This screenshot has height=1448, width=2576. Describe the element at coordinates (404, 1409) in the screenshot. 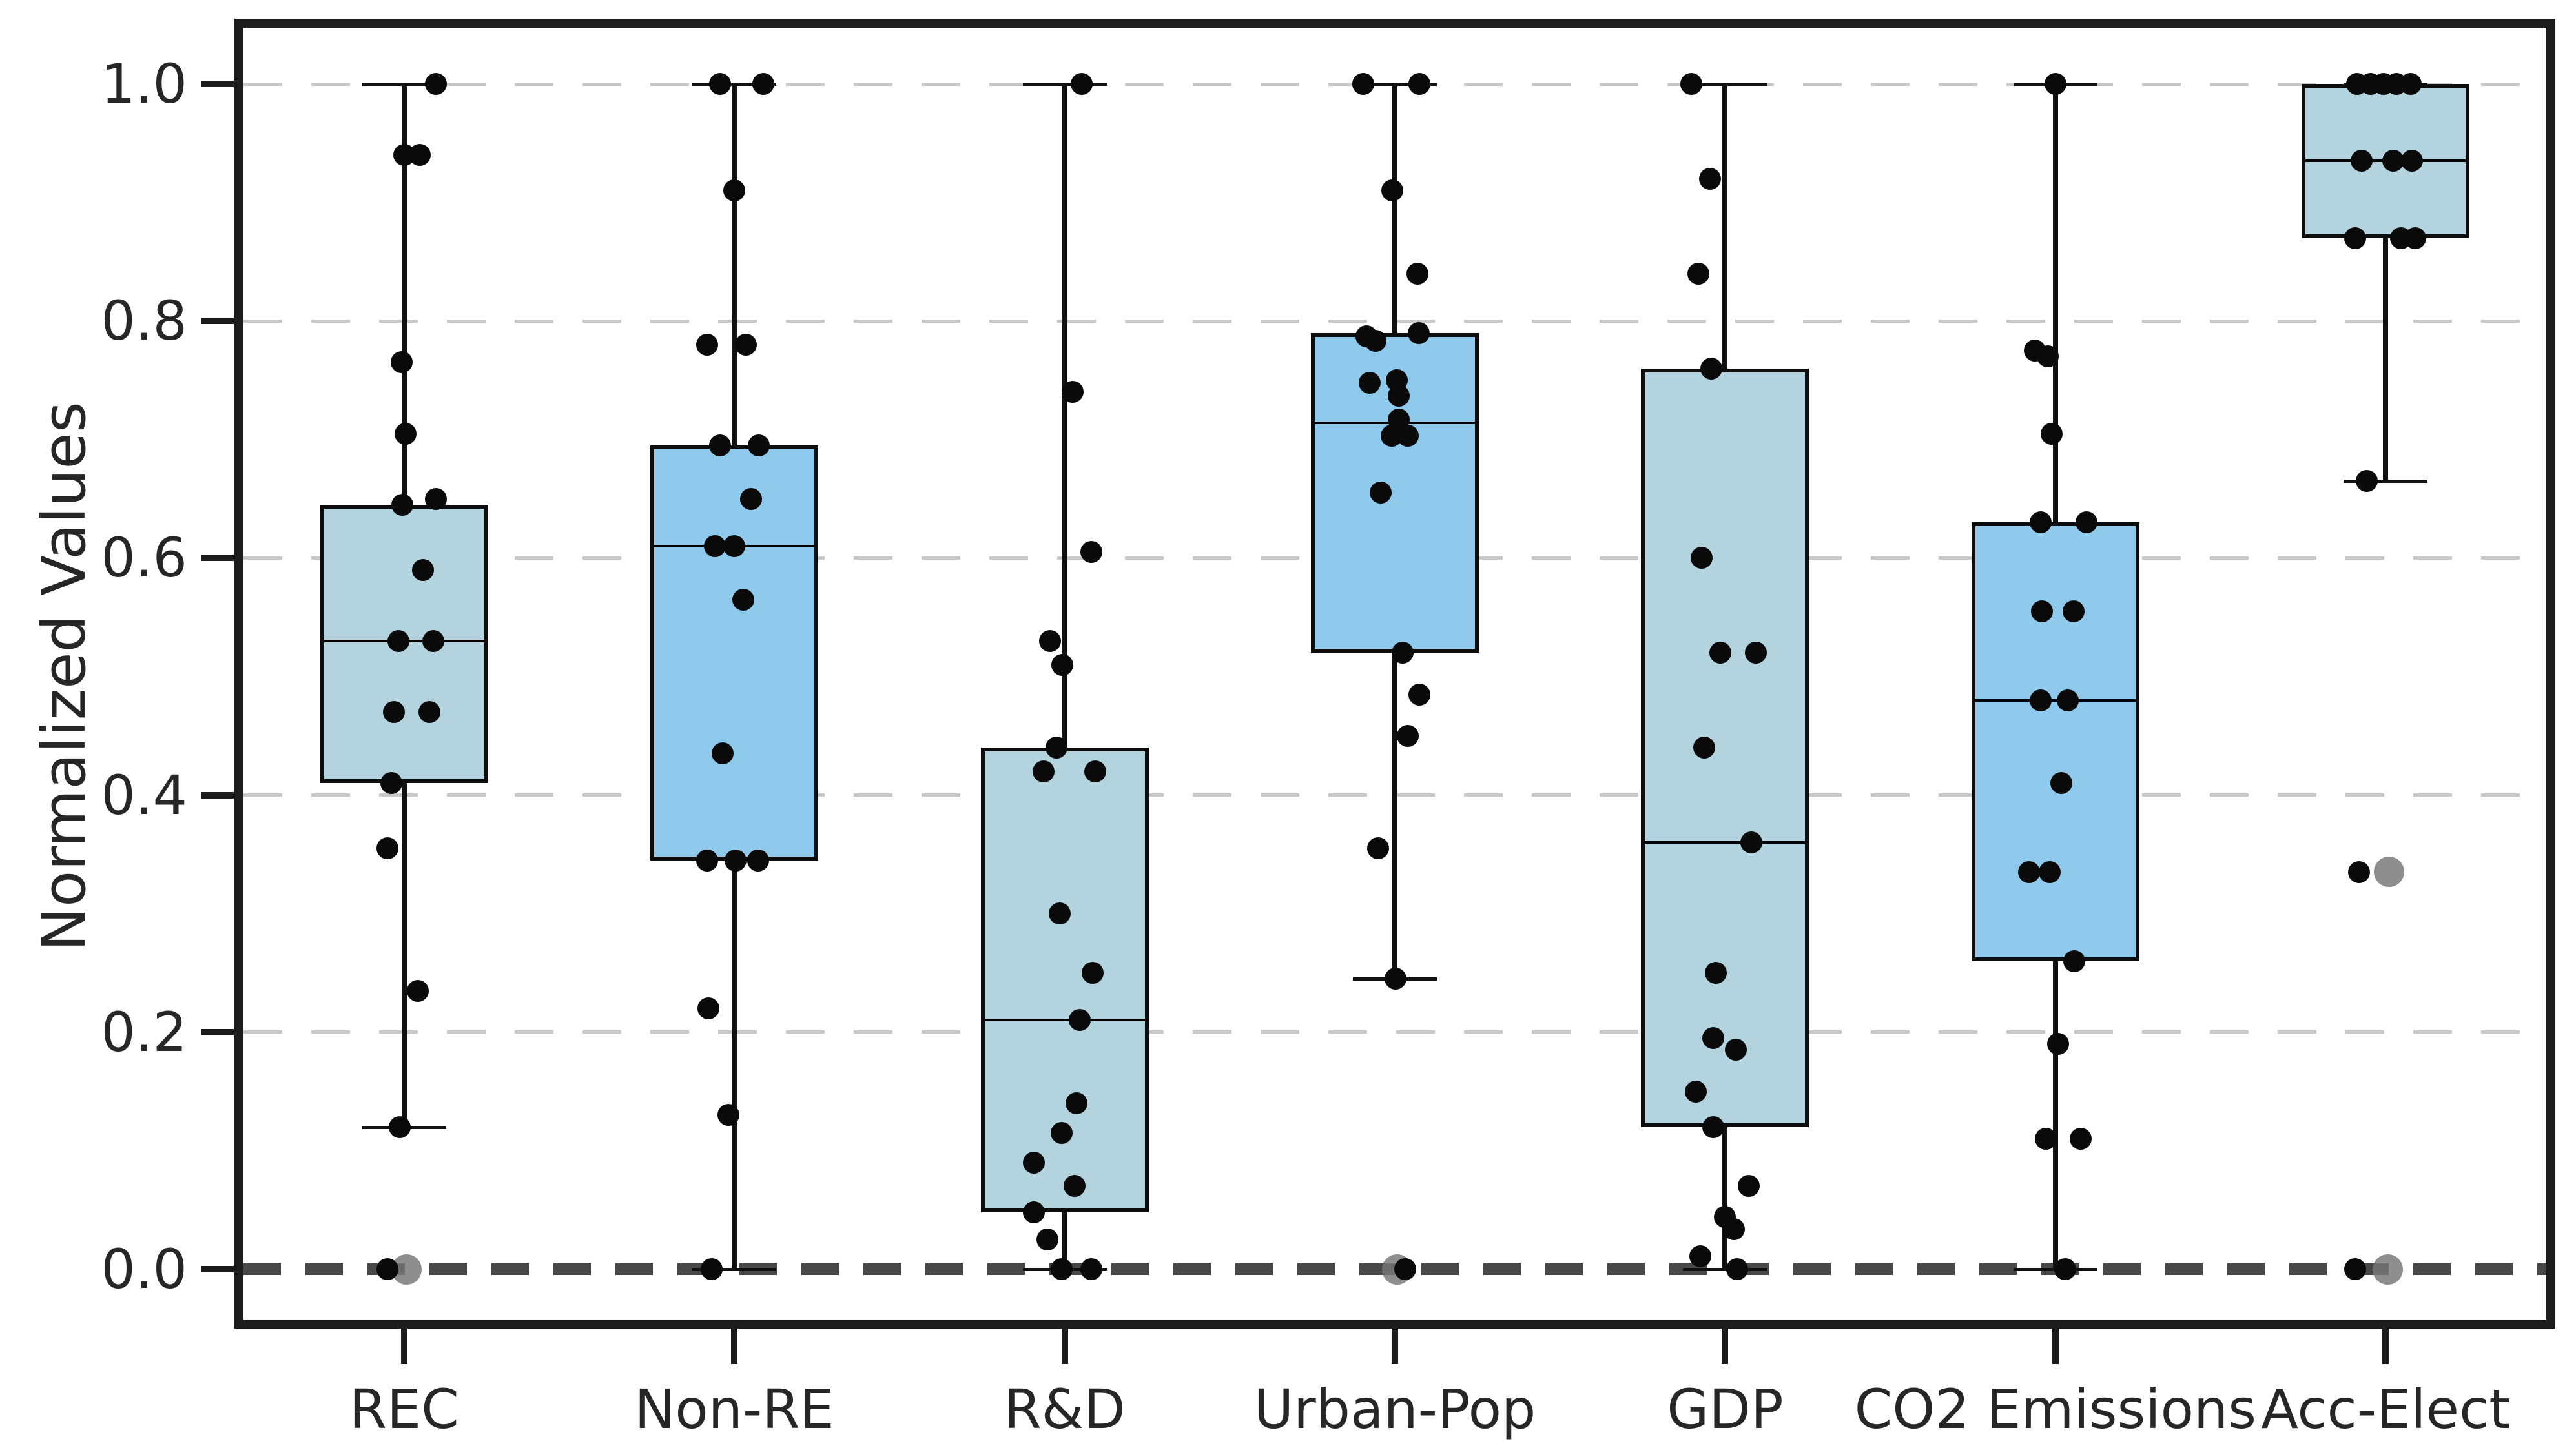

I see `x-tick-label: REC` at that location.